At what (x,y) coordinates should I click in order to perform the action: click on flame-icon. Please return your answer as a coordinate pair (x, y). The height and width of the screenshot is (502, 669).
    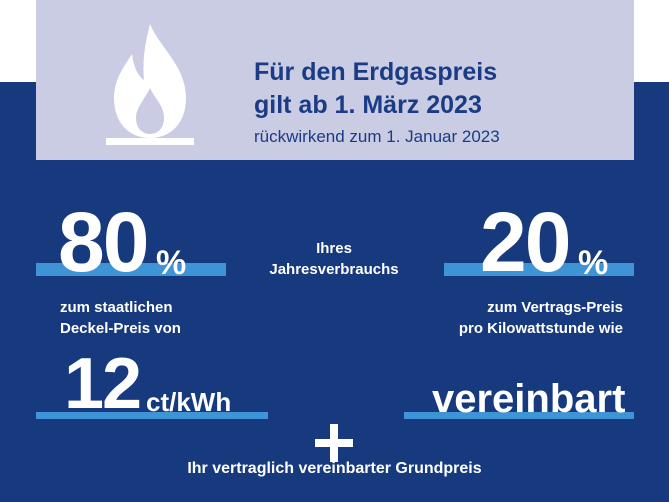
    Looking at the image, I should click on (150, 84).